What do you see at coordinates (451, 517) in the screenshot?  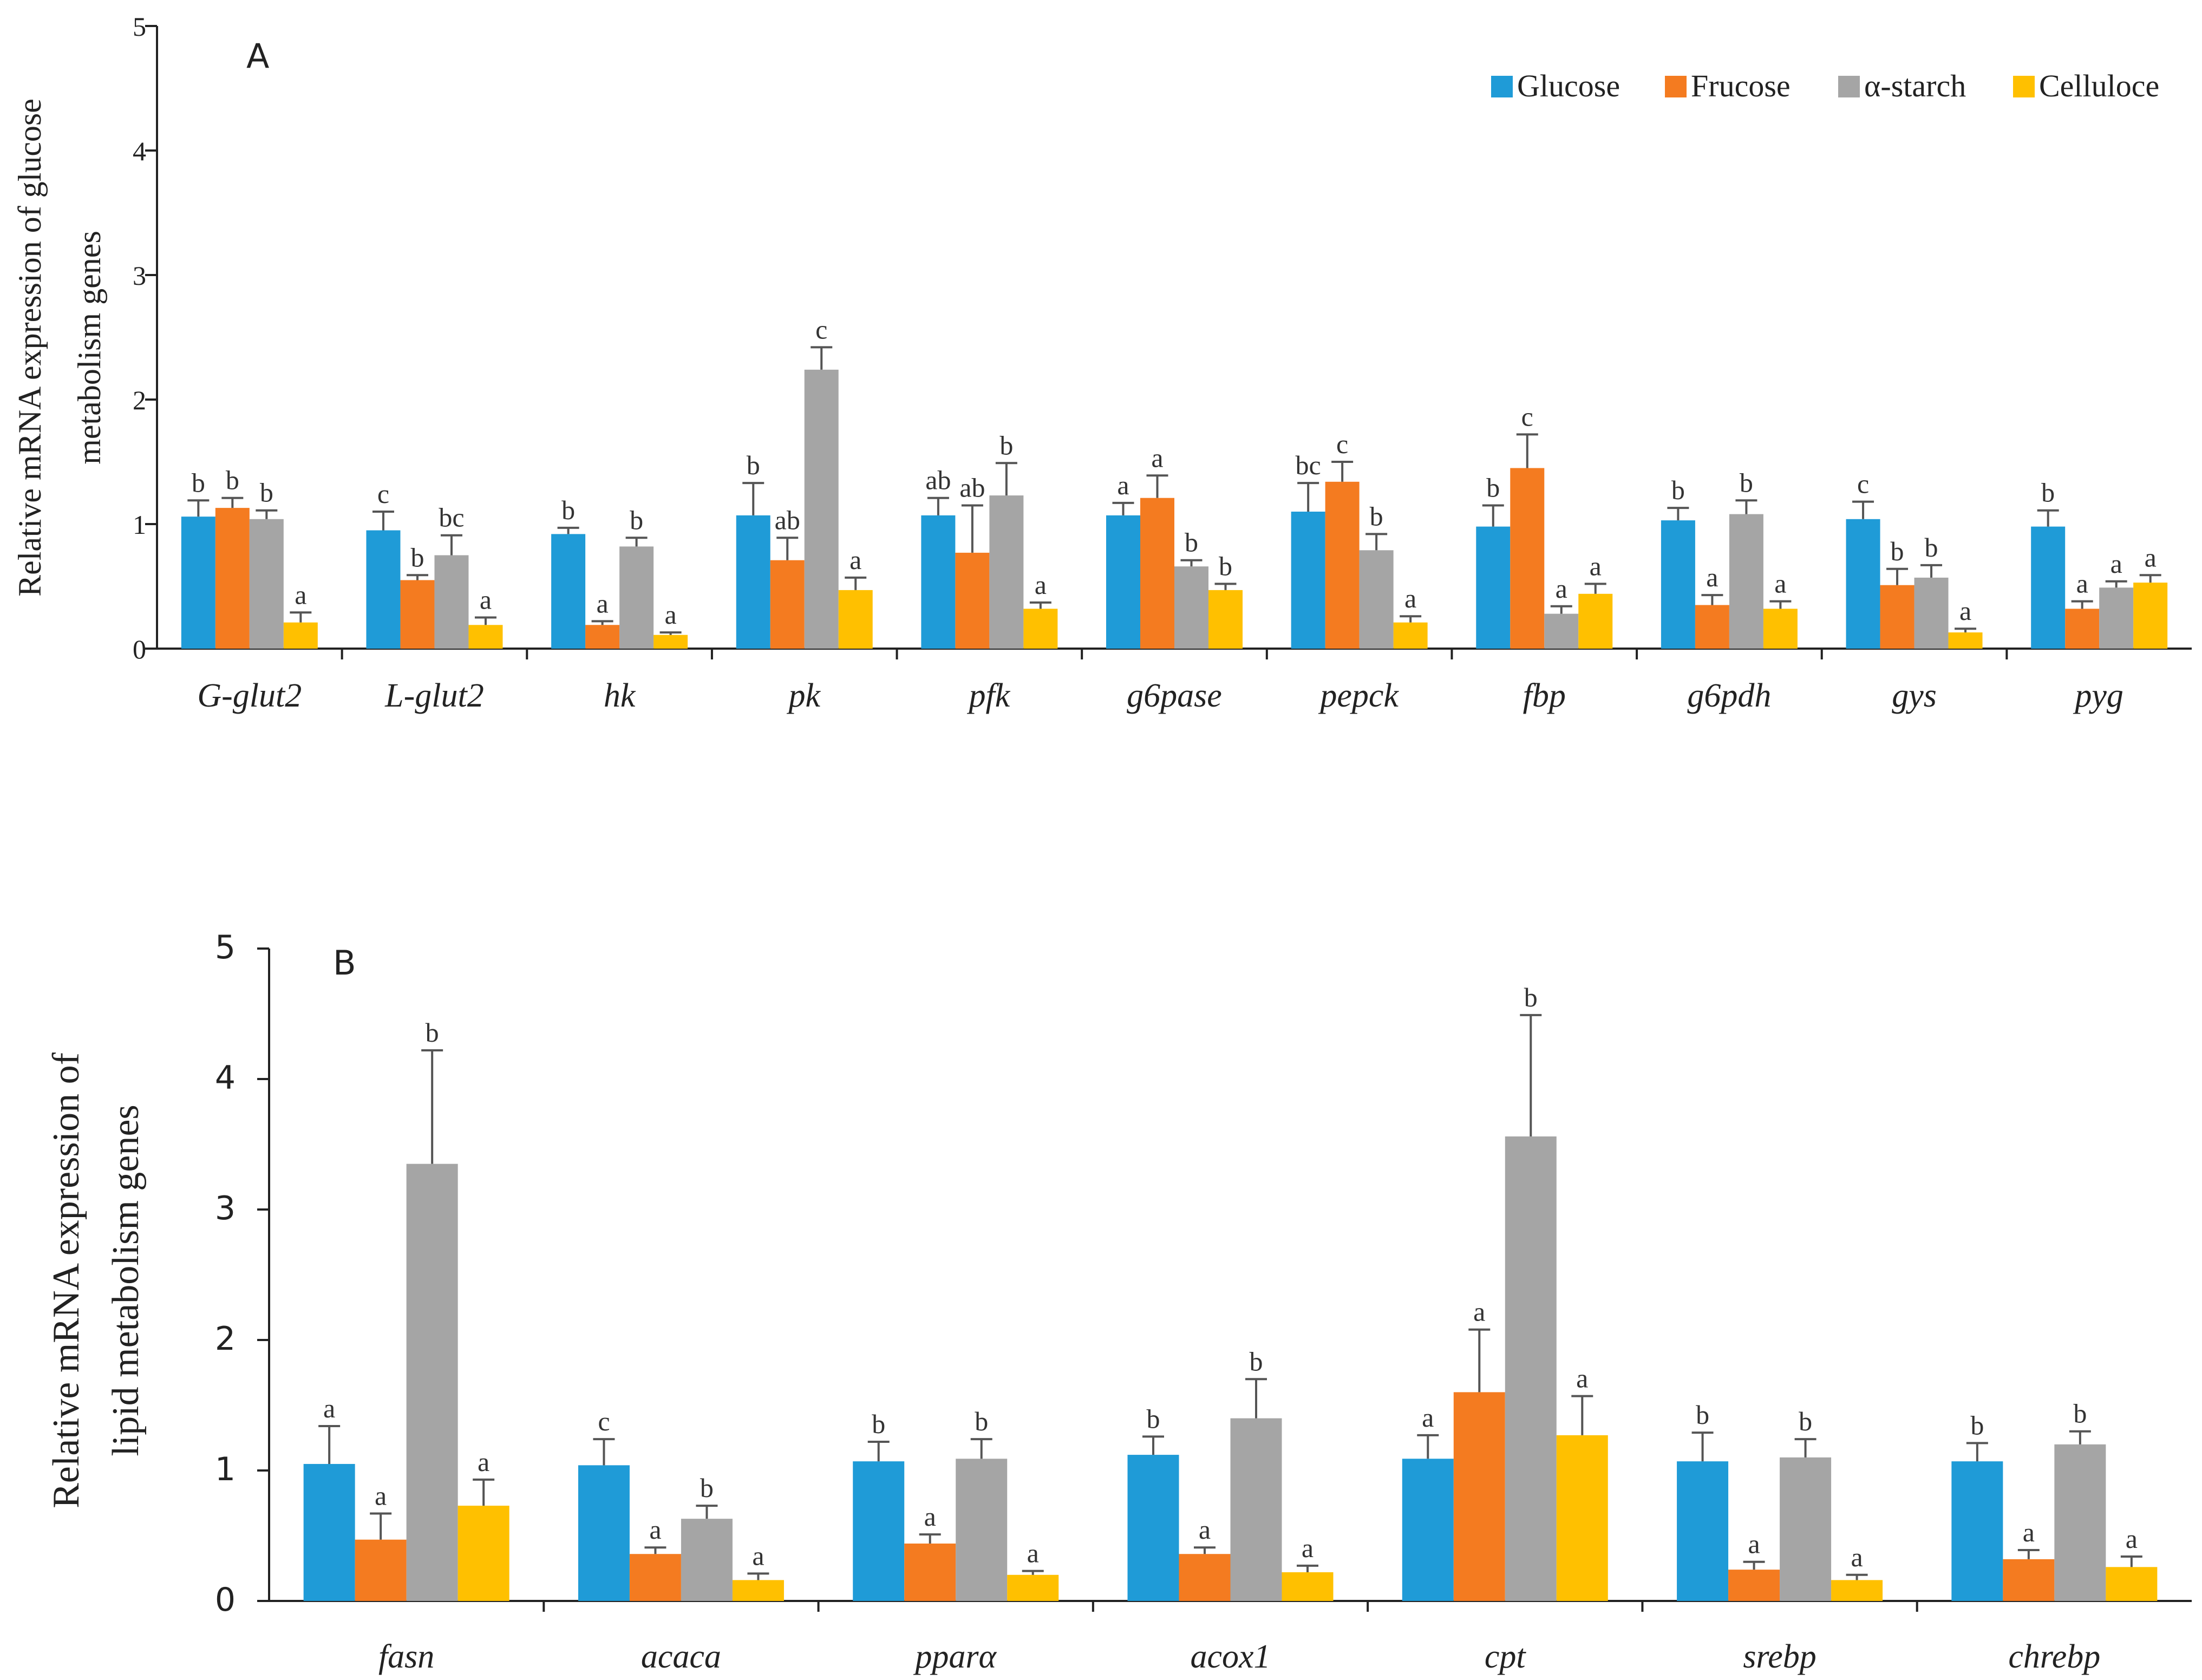 I see `significance-label: bc` at bounding box center [451, 517].